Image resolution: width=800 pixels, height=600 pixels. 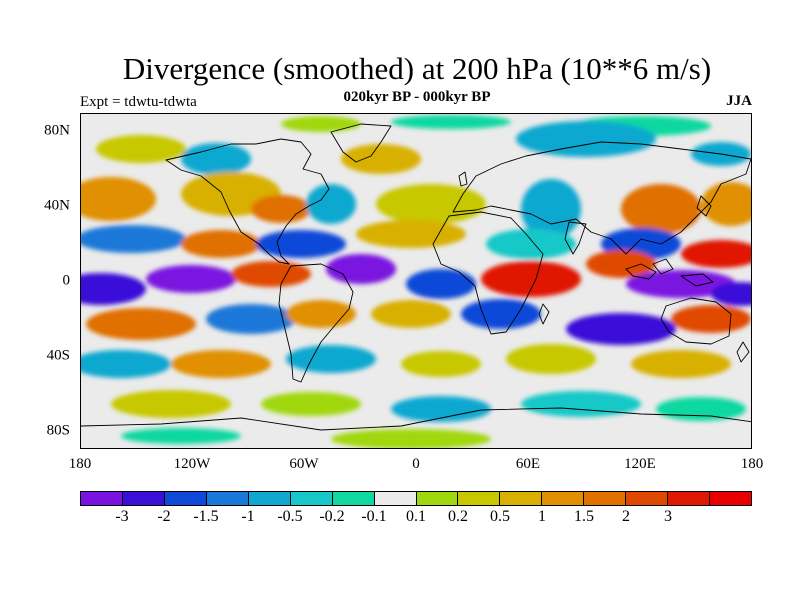 I want to click on coastline-antarctica, so click(x=416, y=419).